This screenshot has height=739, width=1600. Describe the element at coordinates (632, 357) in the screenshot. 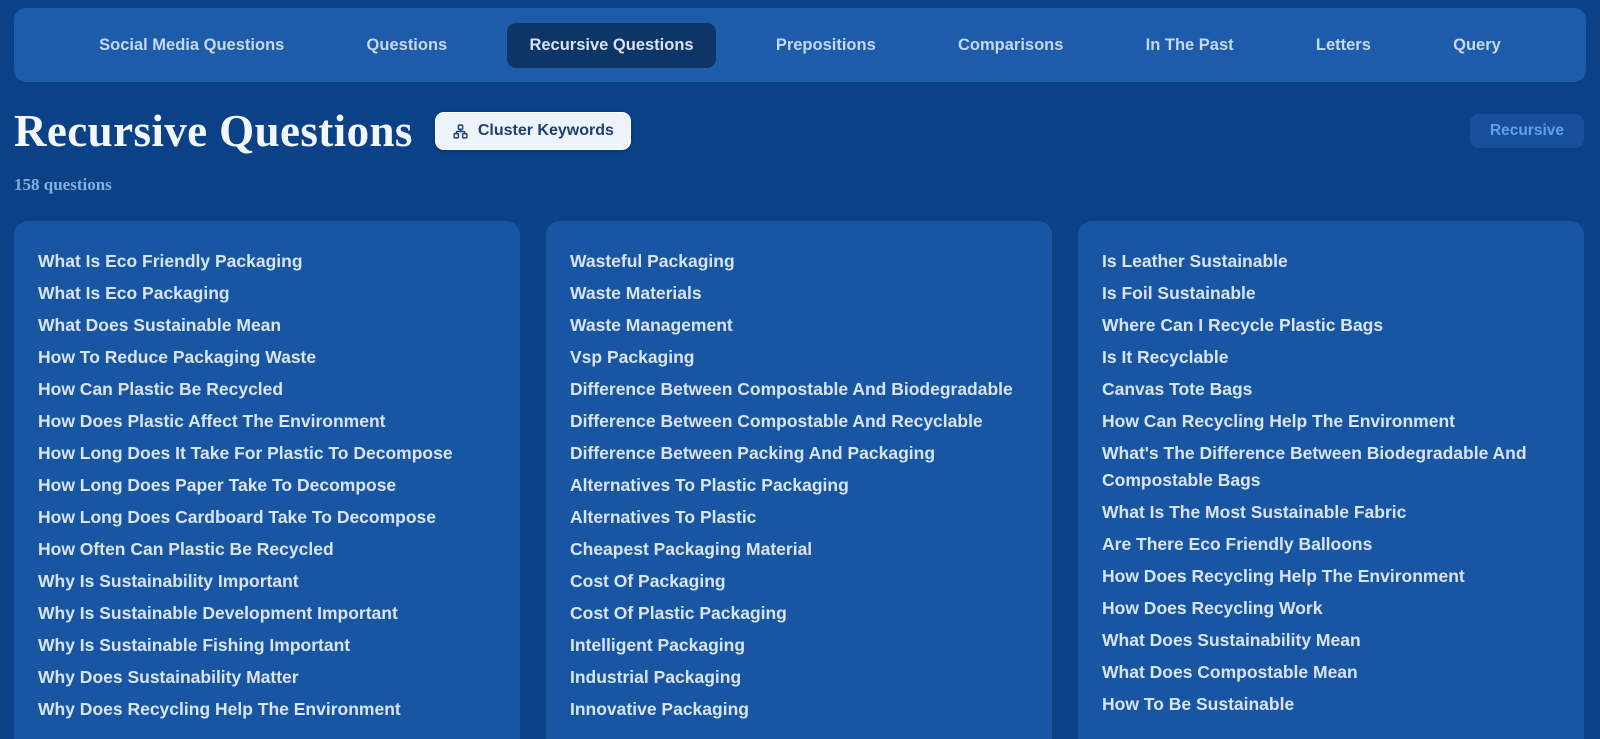

I see `question-item: Vsp Packaging` at that location.